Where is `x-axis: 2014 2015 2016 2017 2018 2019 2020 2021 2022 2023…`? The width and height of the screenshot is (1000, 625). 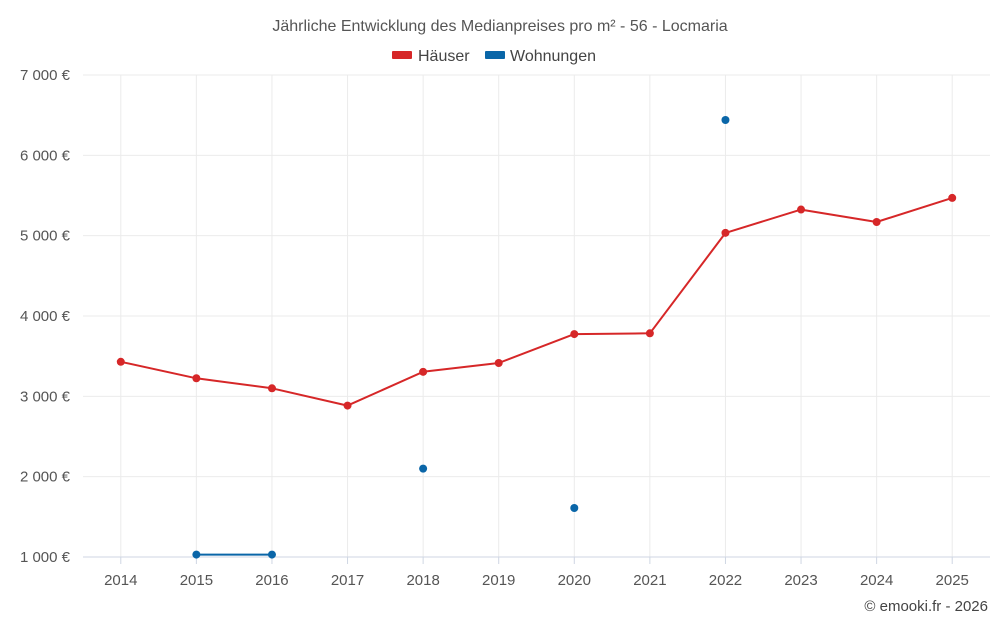 x-axis: 2014 2015 2016 2017 2018 2019 2020 2021 2022 2023… is located at coordinates (536, 573).